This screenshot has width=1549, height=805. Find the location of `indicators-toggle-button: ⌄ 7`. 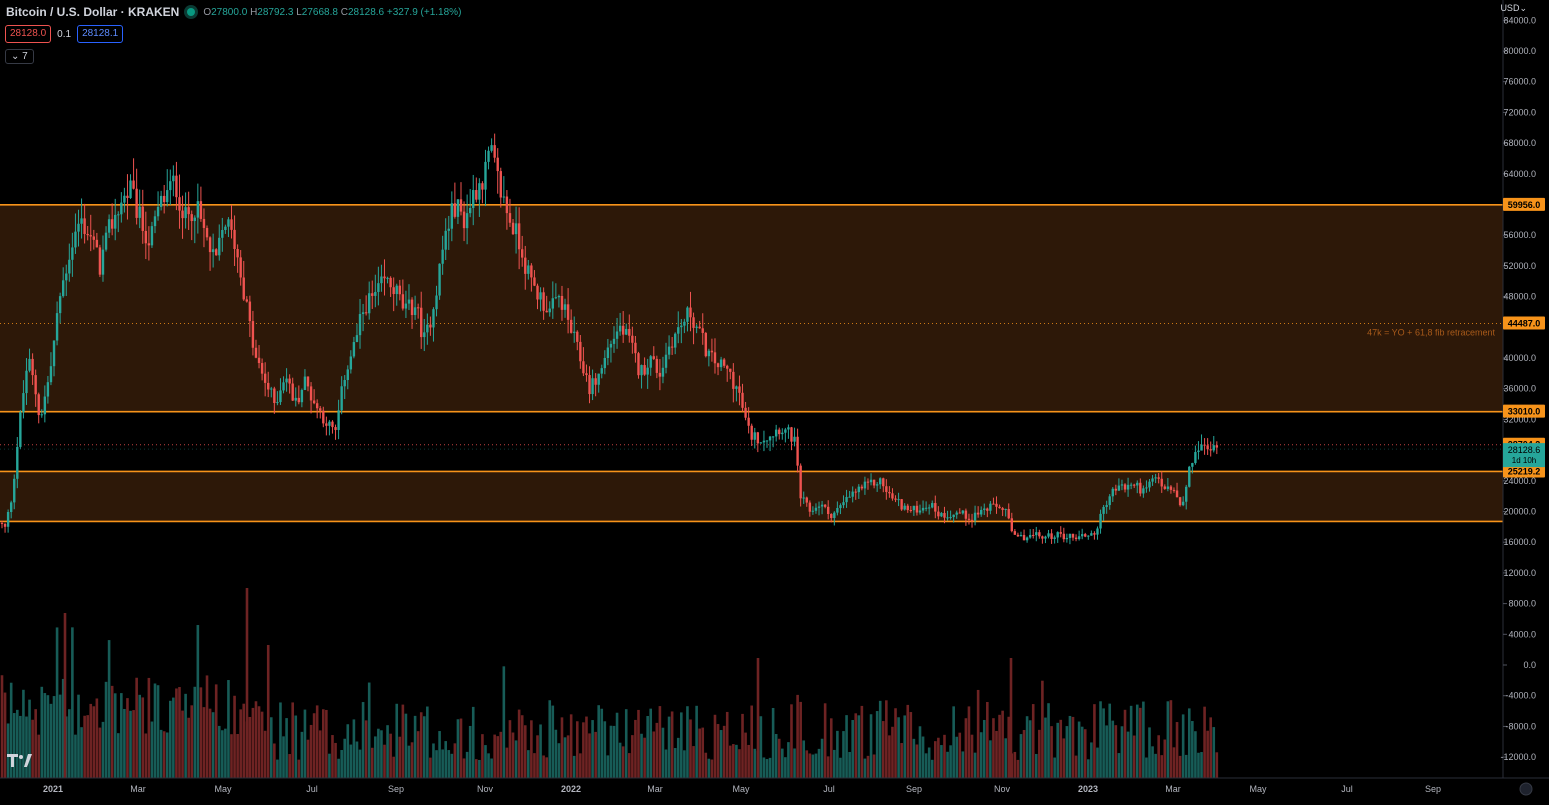

indicators-toggle-button: ⌄ 7 is located at coordinates (19, 56).